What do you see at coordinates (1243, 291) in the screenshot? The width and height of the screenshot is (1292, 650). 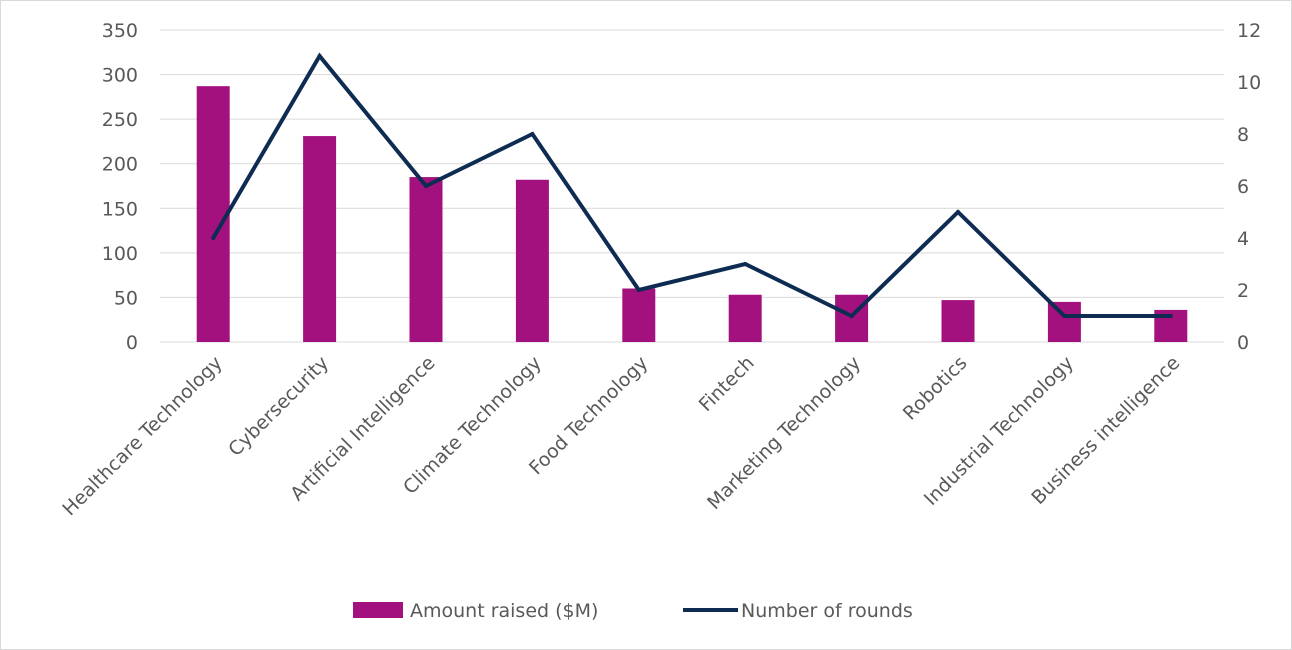 I see `right-tick-label-2: 2` at bounding box center [1243, 291].